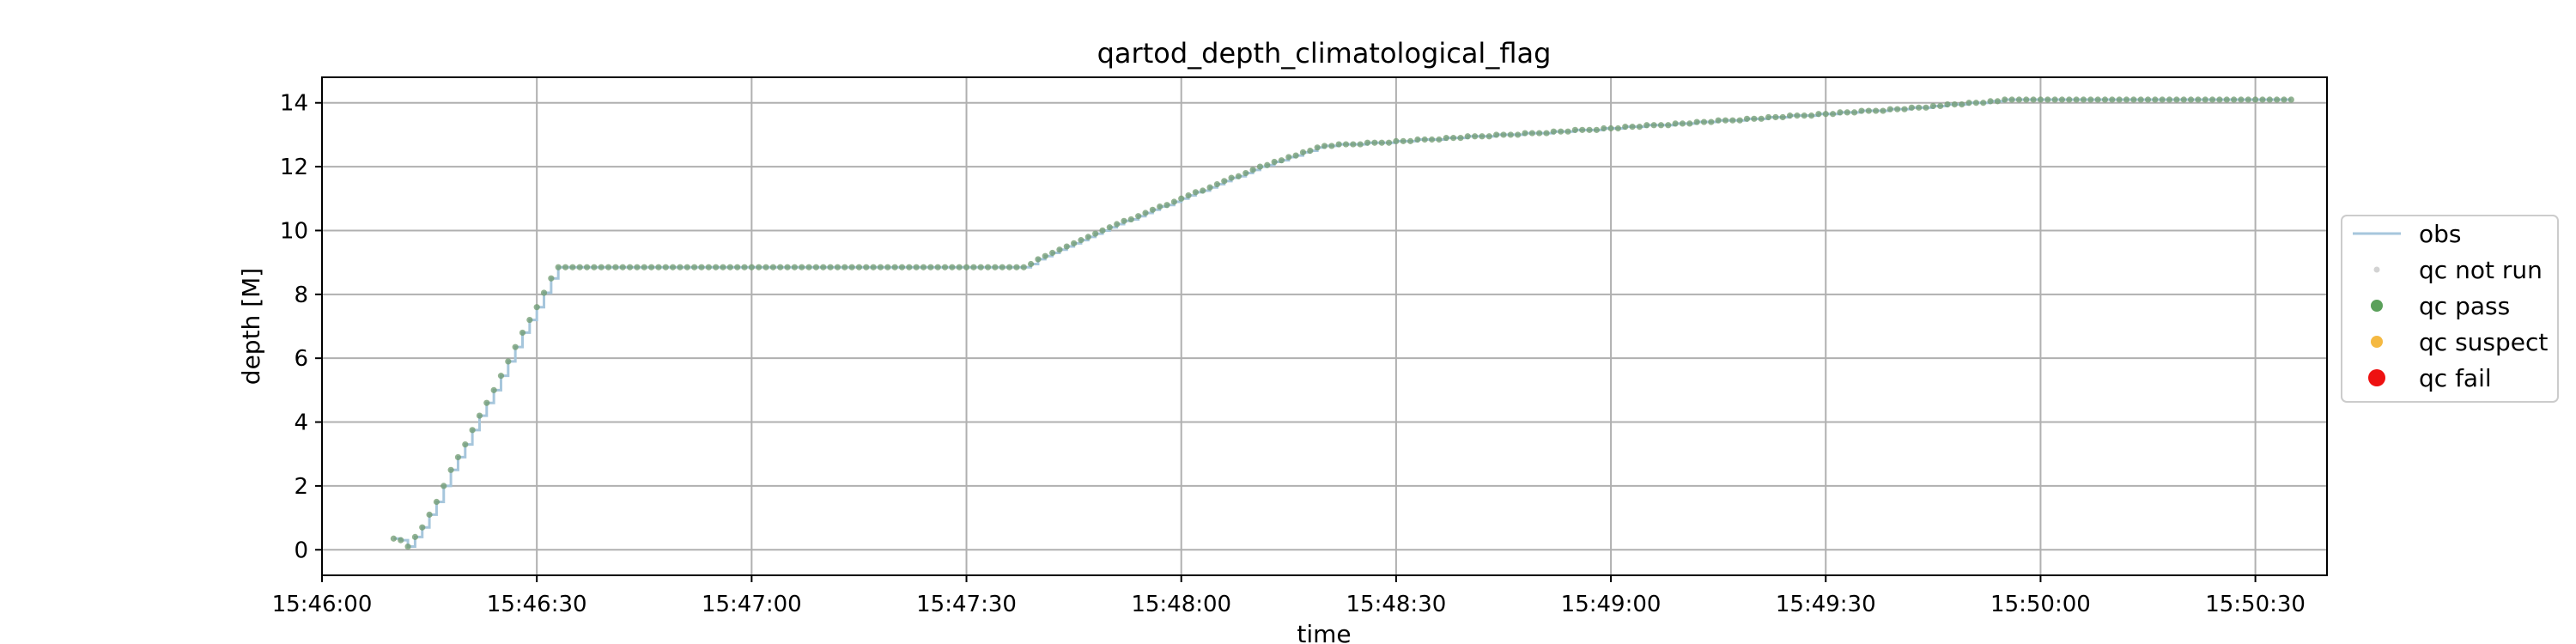  Describe the element at coordinates (1826, 605) in the screenshot. I see `x-tick-label: 15:49:30` at that location.